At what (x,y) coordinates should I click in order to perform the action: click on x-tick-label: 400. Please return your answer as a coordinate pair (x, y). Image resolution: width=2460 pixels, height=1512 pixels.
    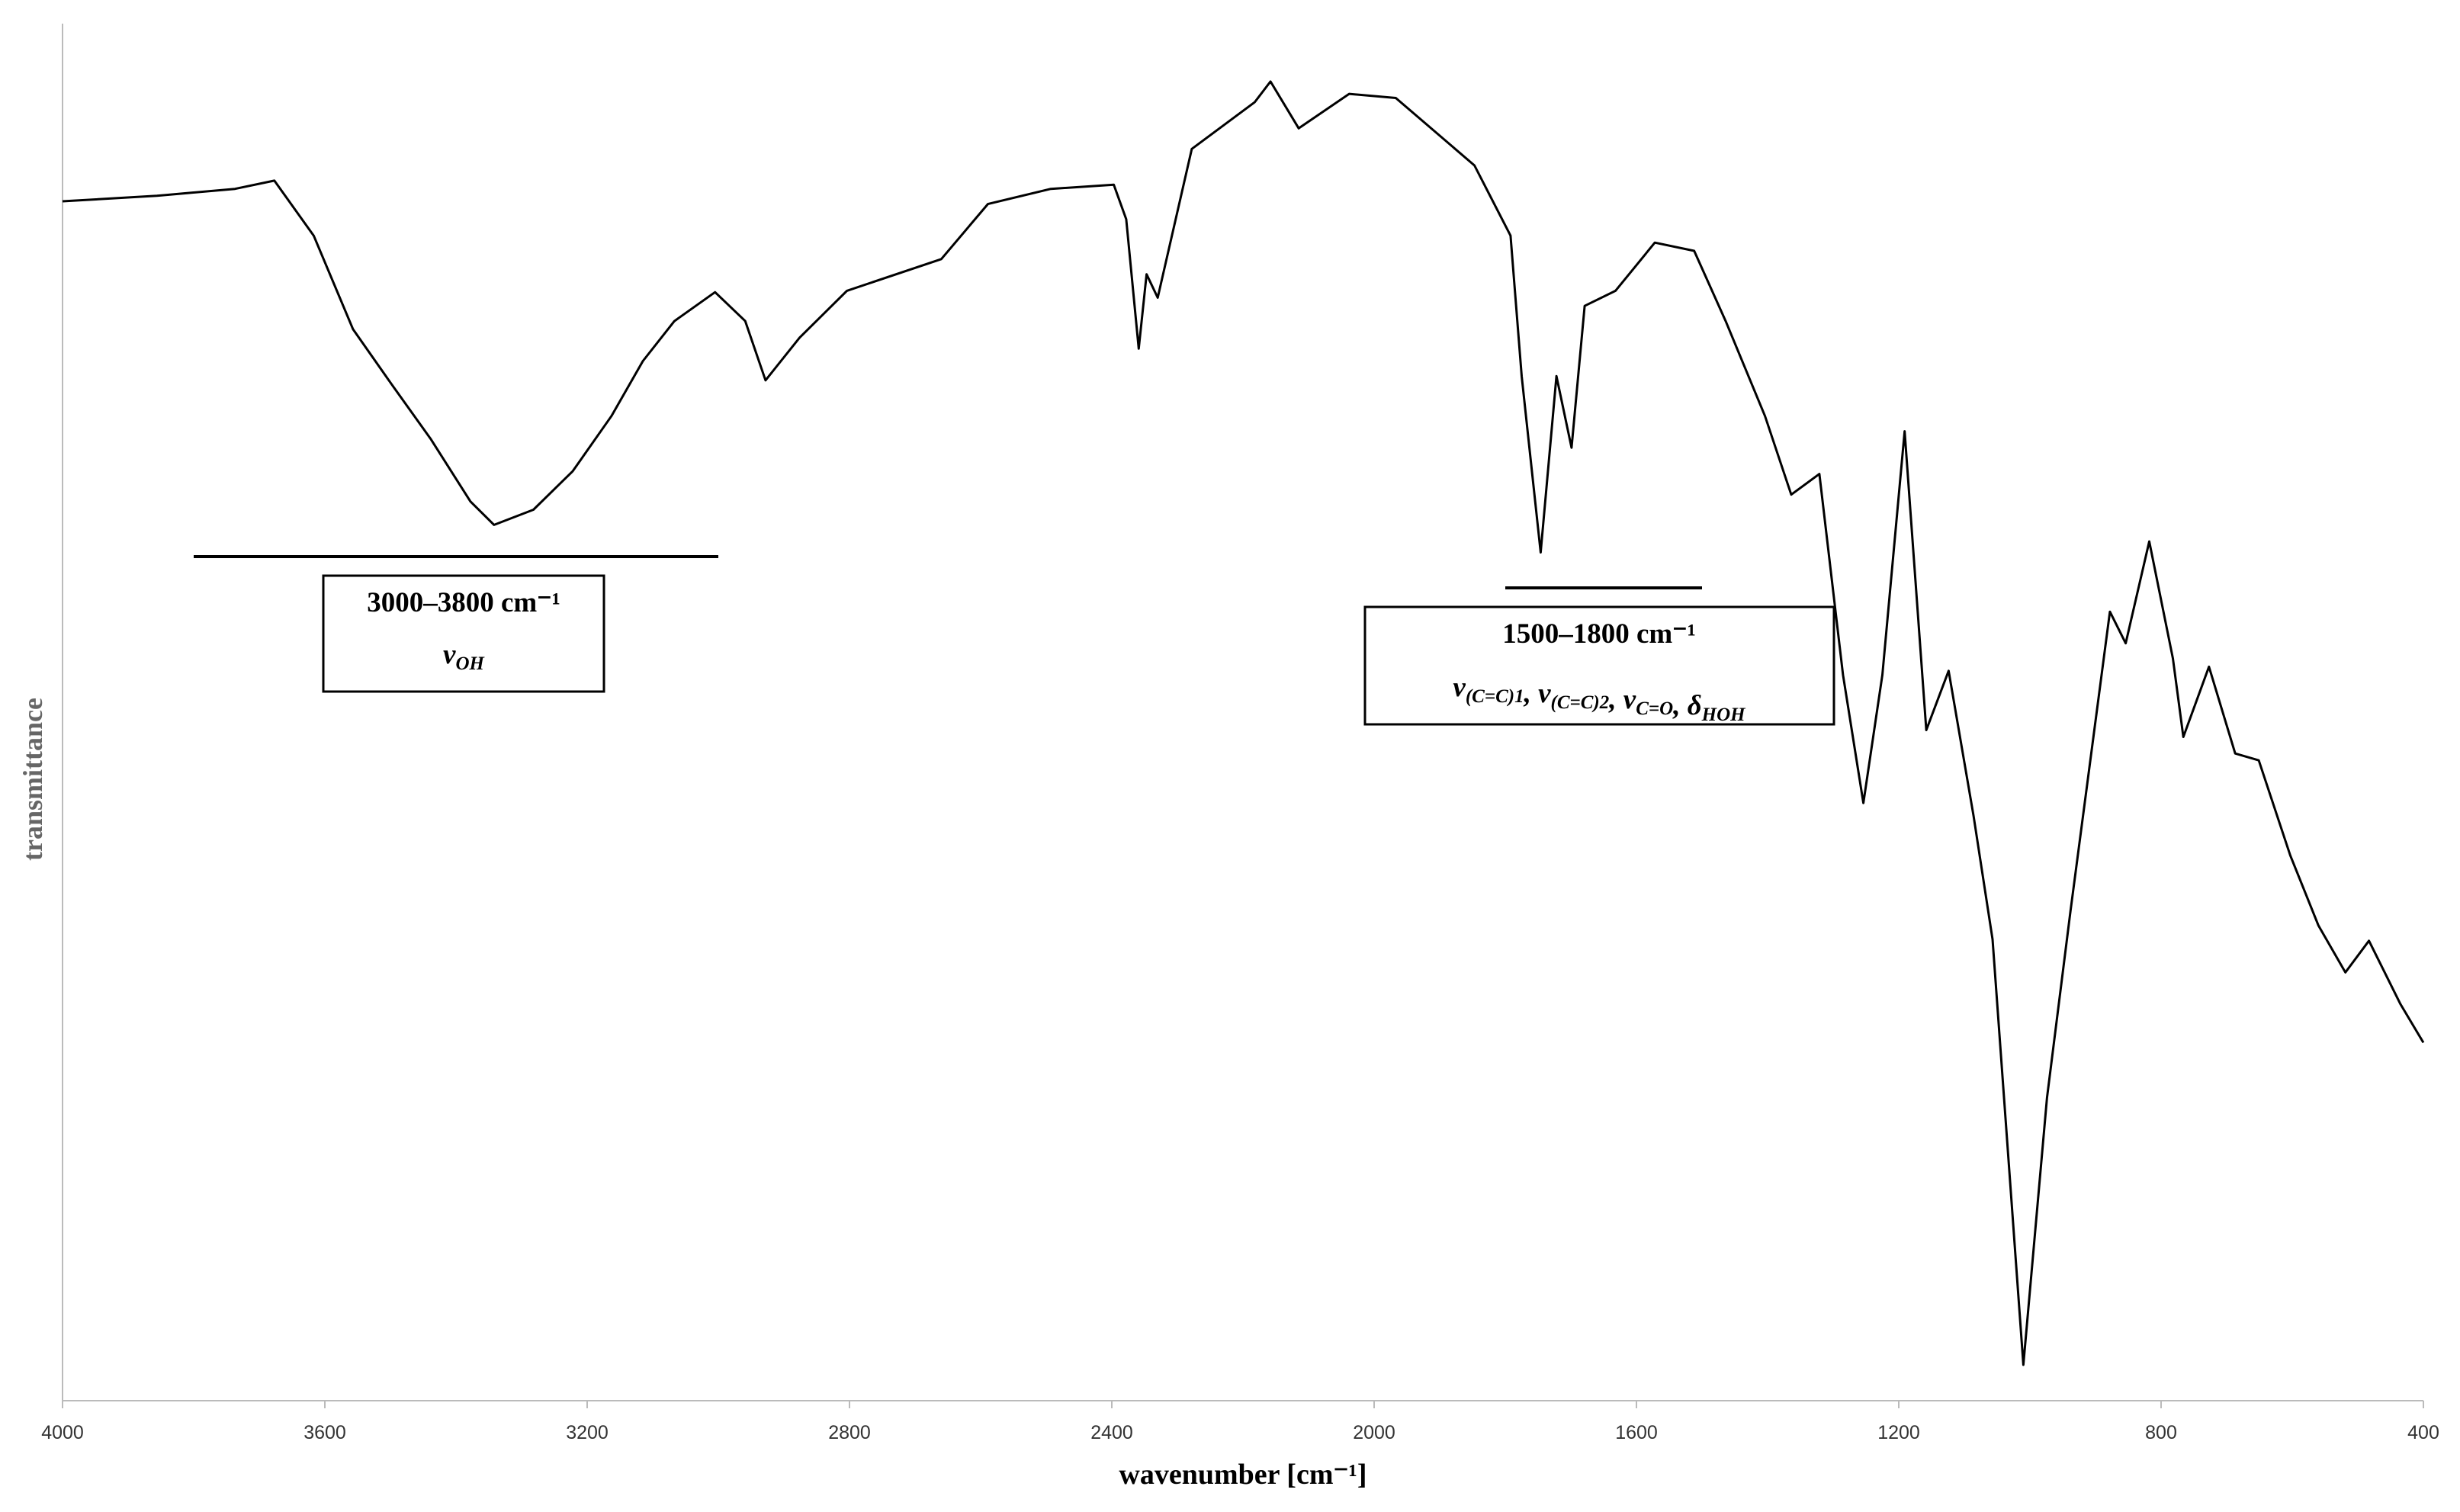
    Looking at the image, I should click on (2423, 1432).